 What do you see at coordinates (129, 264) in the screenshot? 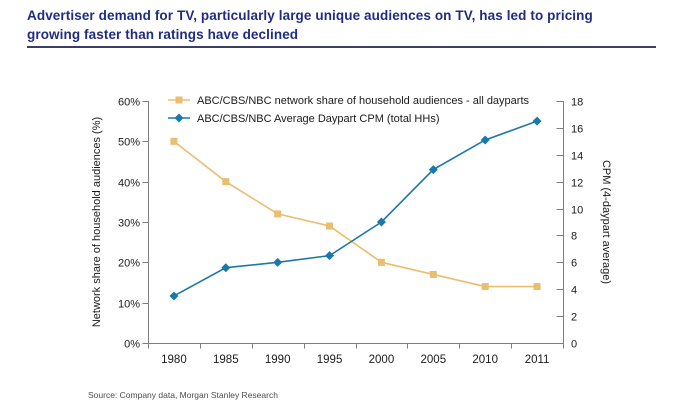
I see `left-axis-tick-label: 20%` at bounding box center [129, 264].